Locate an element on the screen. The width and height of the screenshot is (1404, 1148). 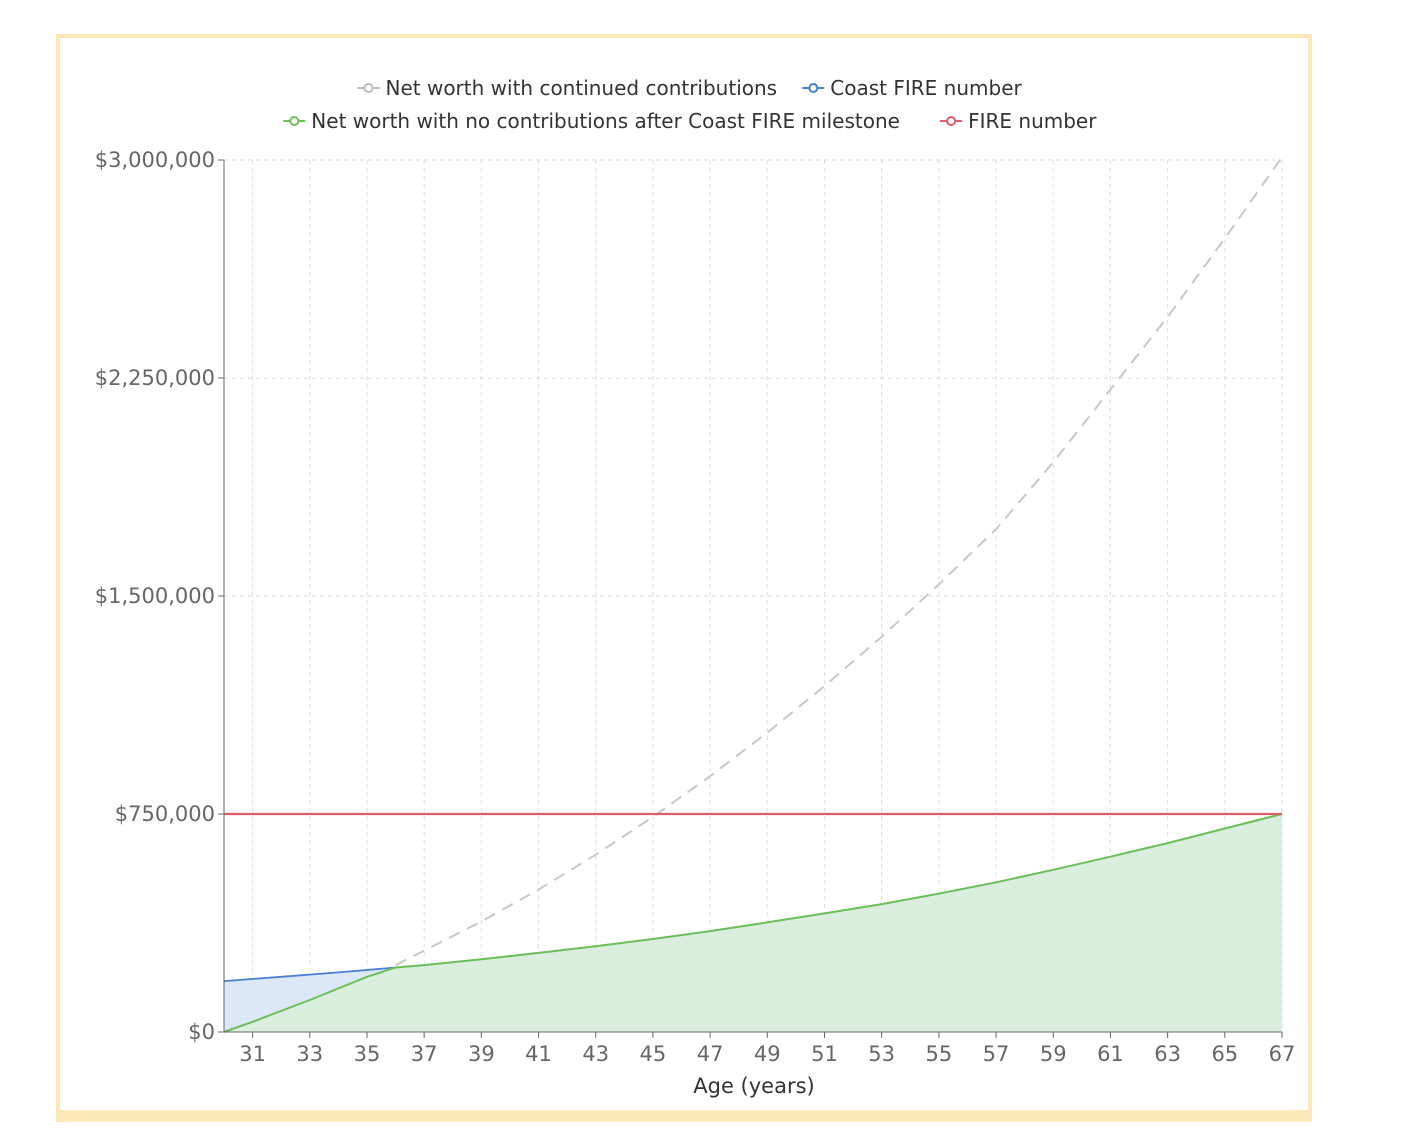
x-tick-label: 45 is located at coordinates (653, 1054).